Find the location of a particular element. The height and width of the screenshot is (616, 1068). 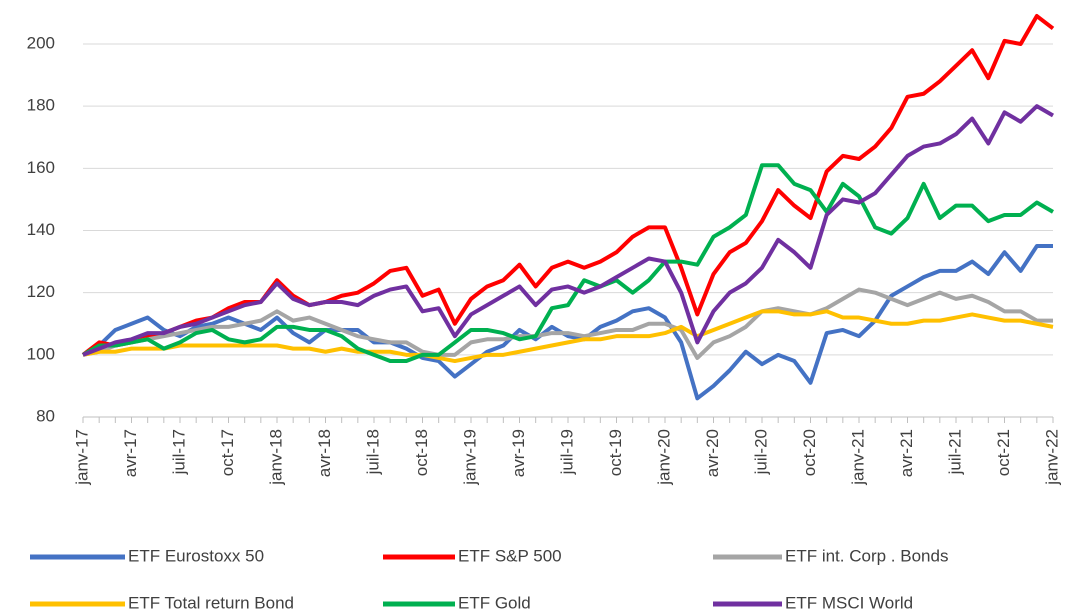

x-tick-label: oct-18 is located at coordinates (421, 452).